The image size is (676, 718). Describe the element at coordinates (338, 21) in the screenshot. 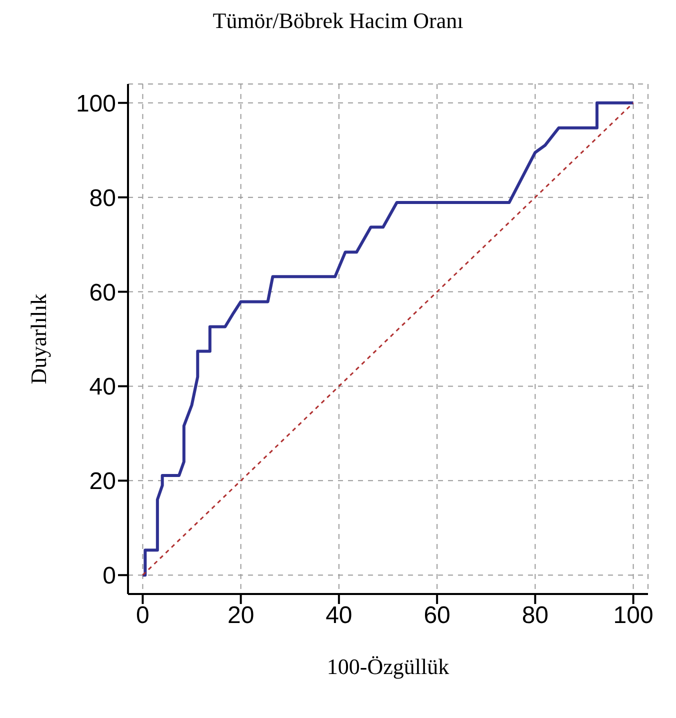

I see `chart-title: Tümör/Böbrek Hacim Oranı` at that location.